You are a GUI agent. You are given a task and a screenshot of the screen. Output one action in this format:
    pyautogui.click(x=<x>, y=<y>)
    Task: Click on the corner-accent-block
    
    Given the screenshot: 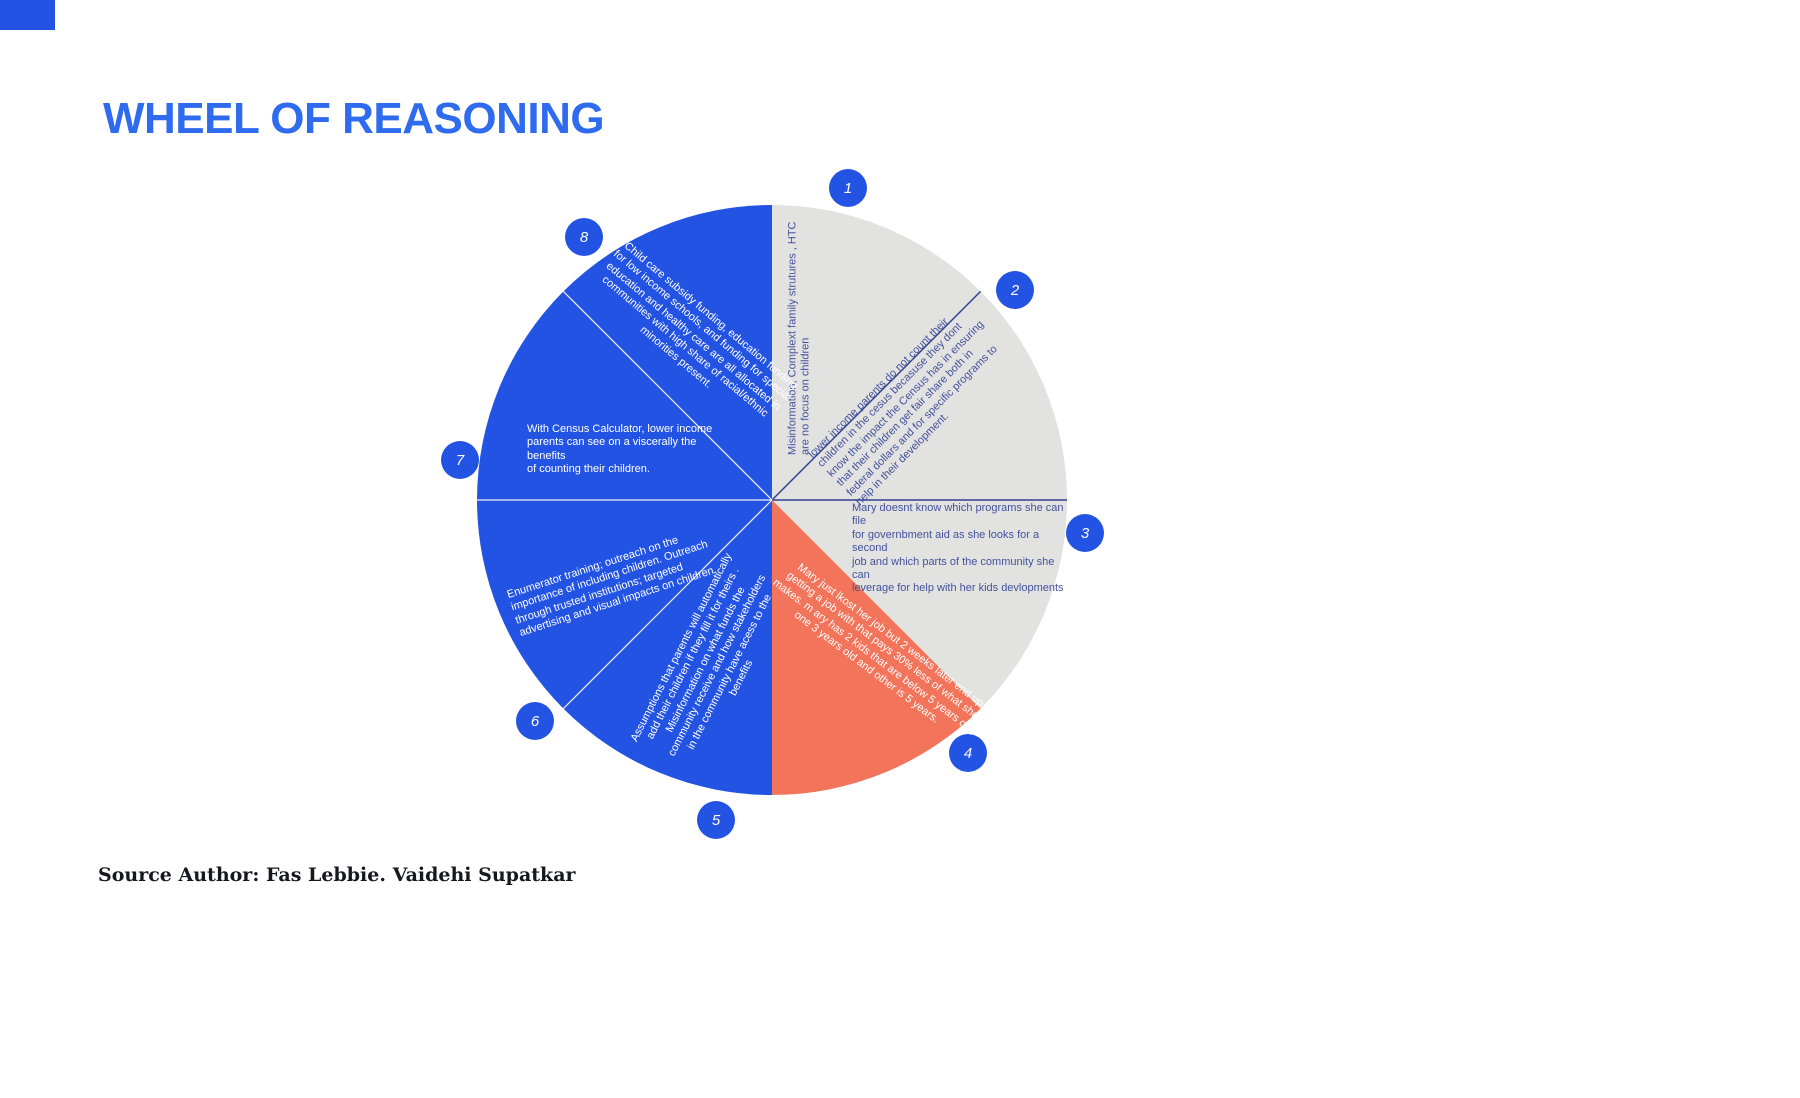 What is the action you would take?
    pyautogui.click(x=27, y=15)
    